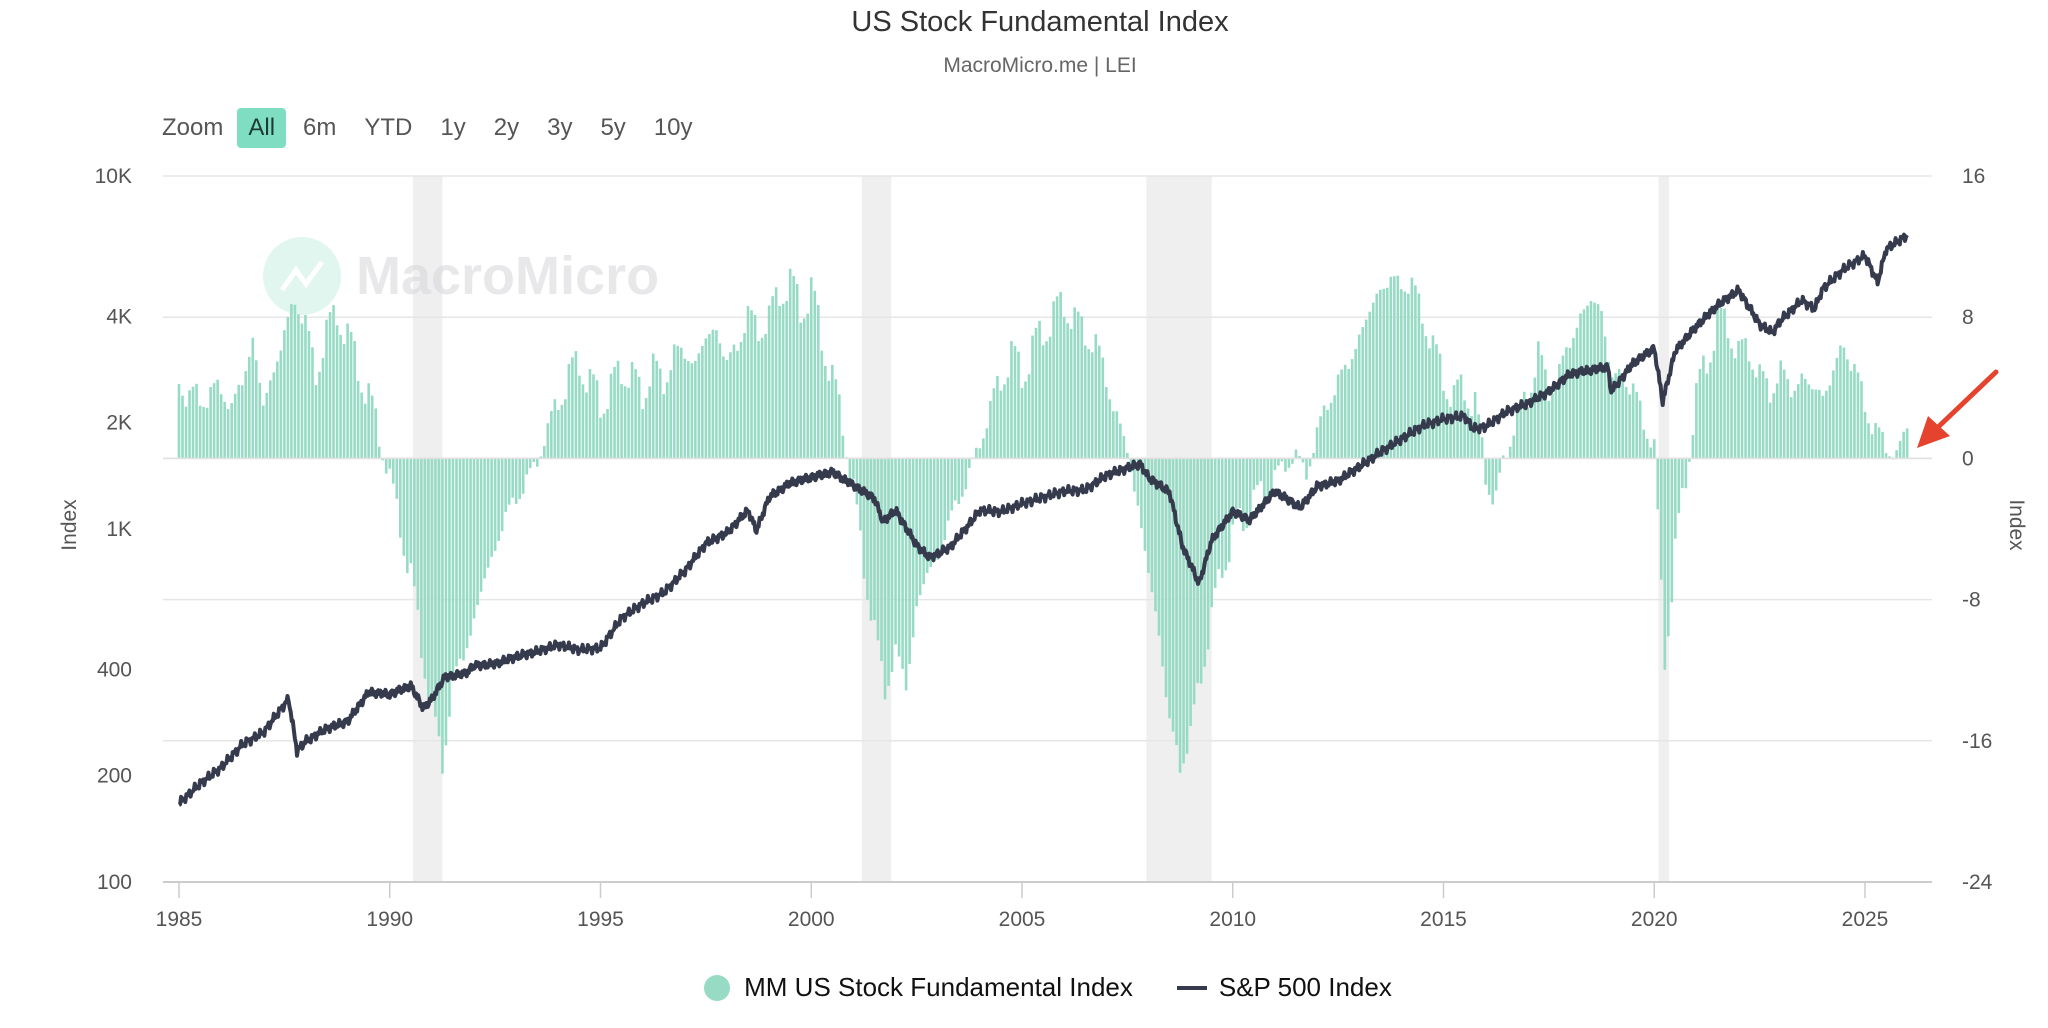  What do you see at coordinates (1443, 919) in the screenshot?
I see `x-tick-label: 2015` at bounding box center [1443, 919].